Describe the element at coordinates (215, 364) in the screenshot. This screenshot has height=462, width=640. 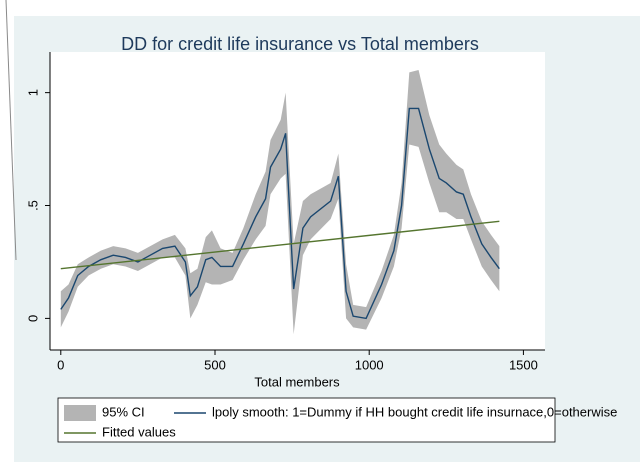
I see `x-tick-label: 500` at that location.